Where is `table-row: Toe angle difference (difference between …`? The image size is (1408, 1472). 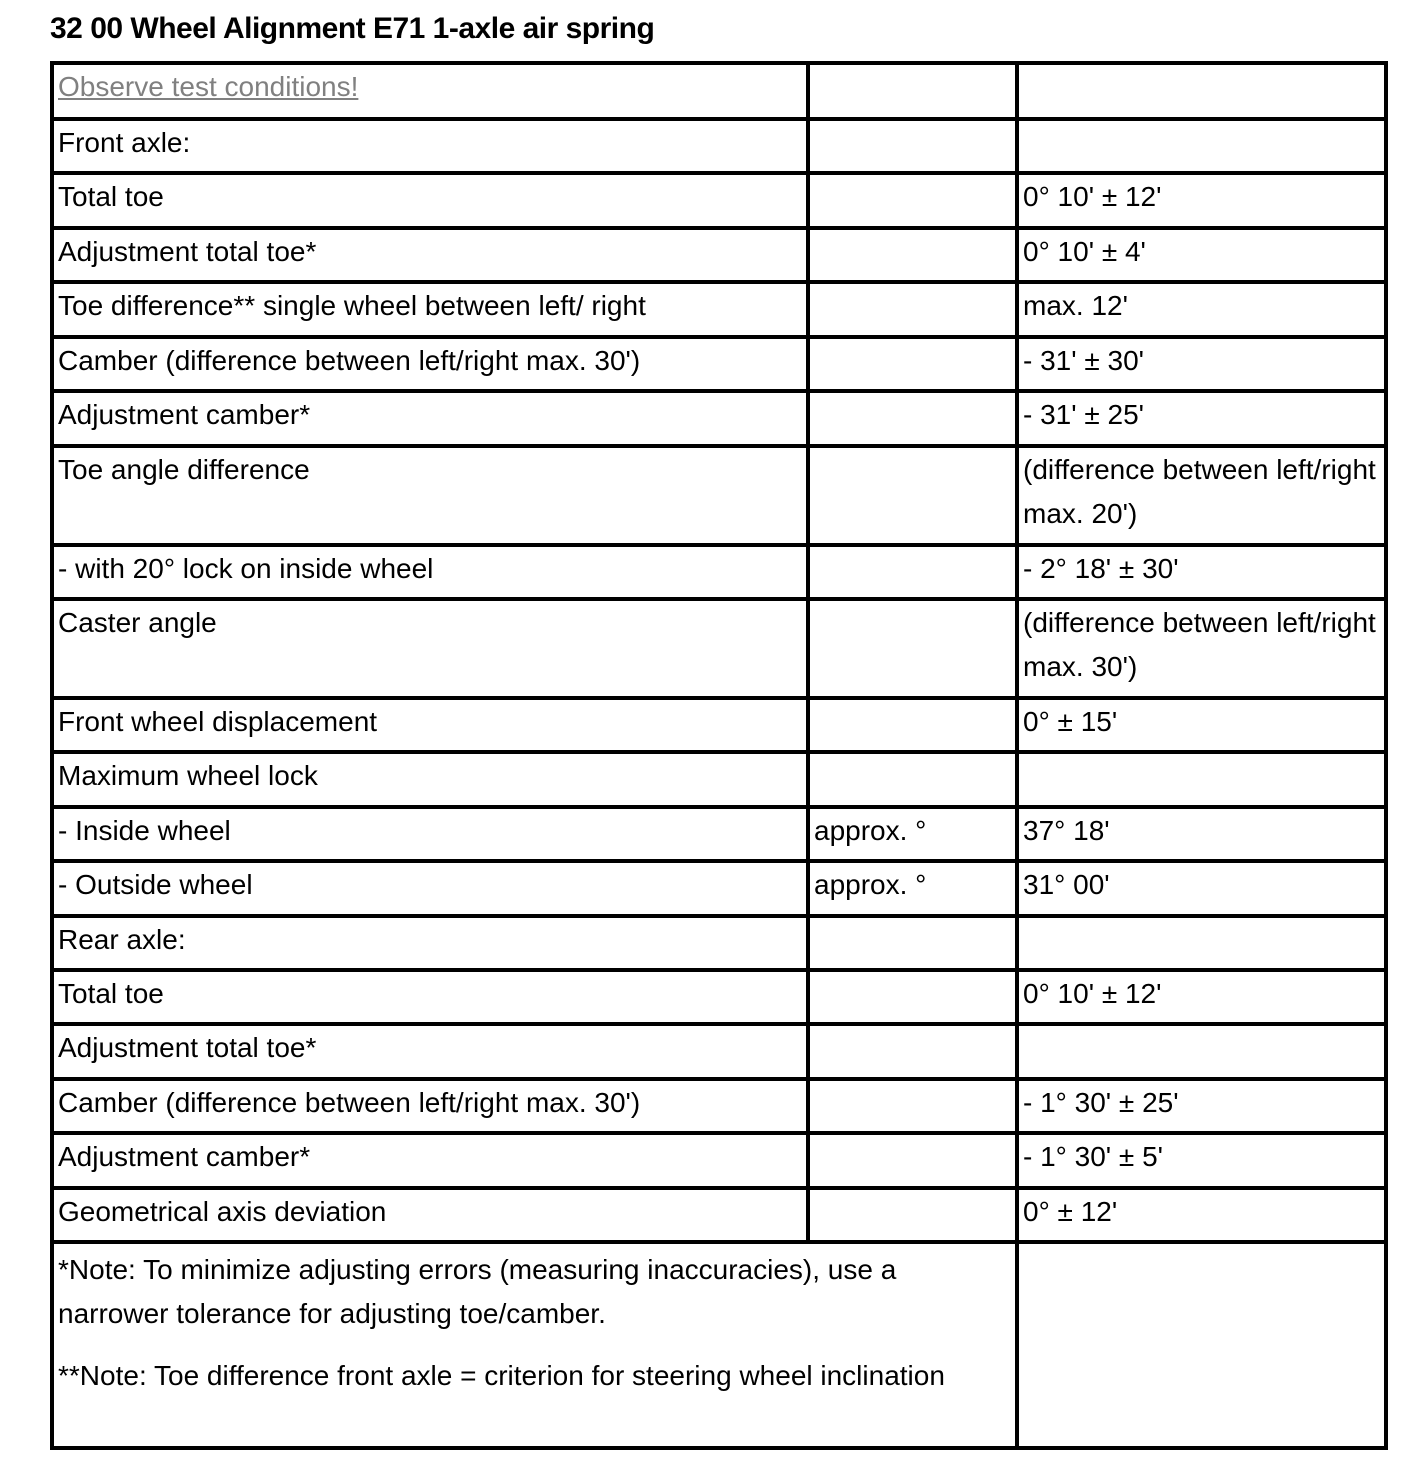 table-row: Toe angle difference (difference between … is located at coordinates (719, 495).